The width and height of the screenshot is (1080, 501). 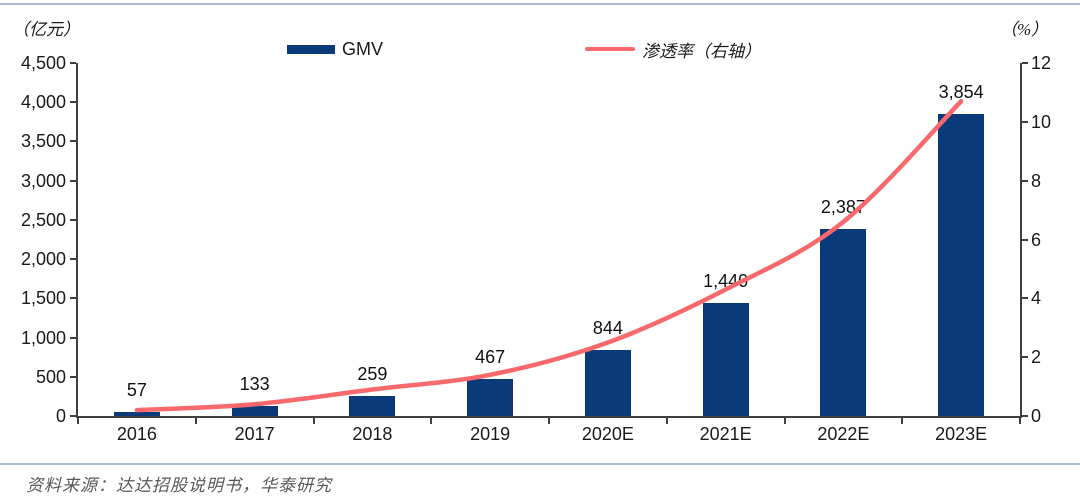 I want to click on gmv-legend-swatch, so click(x=311, y=49).